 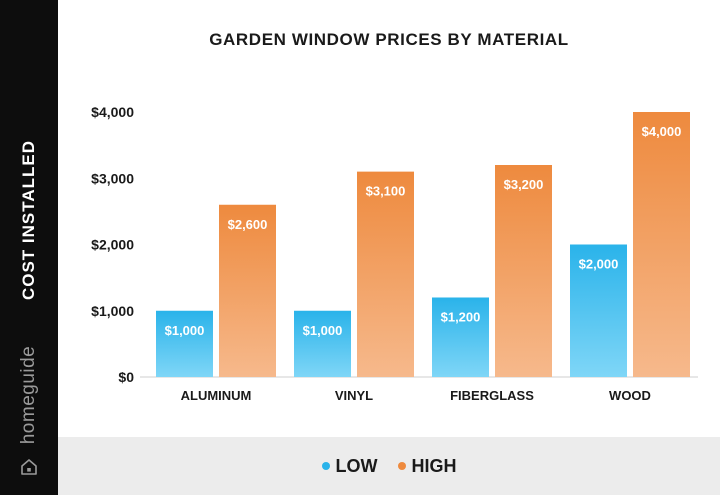 I want to click on bar-value-label: $2,600, so click(x=248, y=224).